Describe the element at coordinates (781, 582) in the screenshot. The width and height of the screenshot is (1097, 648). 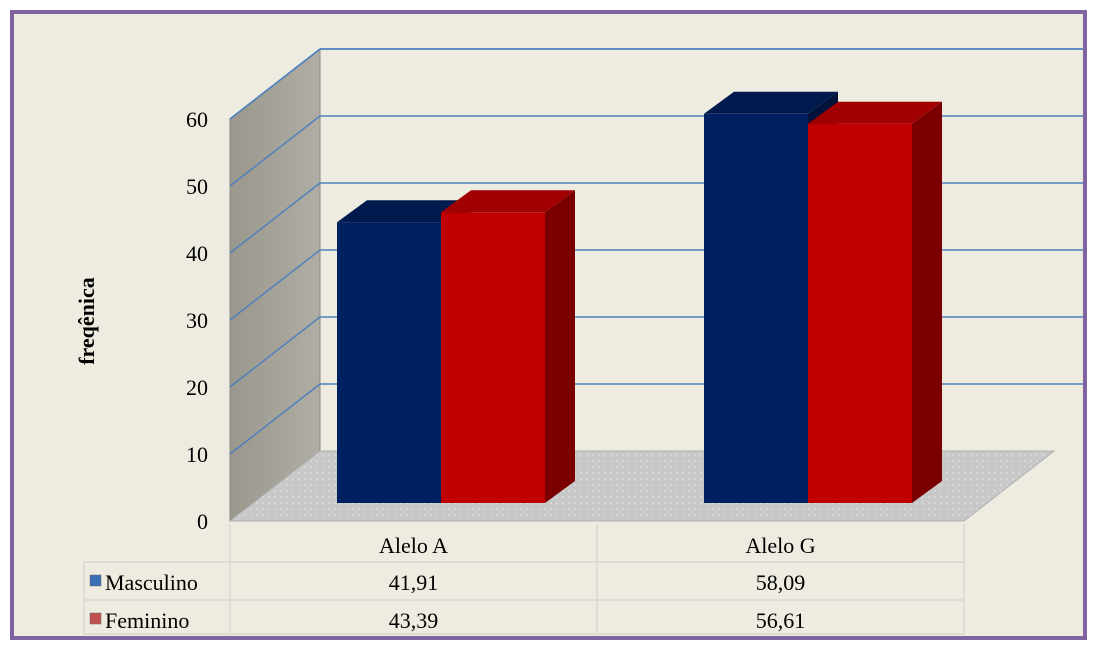
I see `table-value-cell: 58,09` at that location.